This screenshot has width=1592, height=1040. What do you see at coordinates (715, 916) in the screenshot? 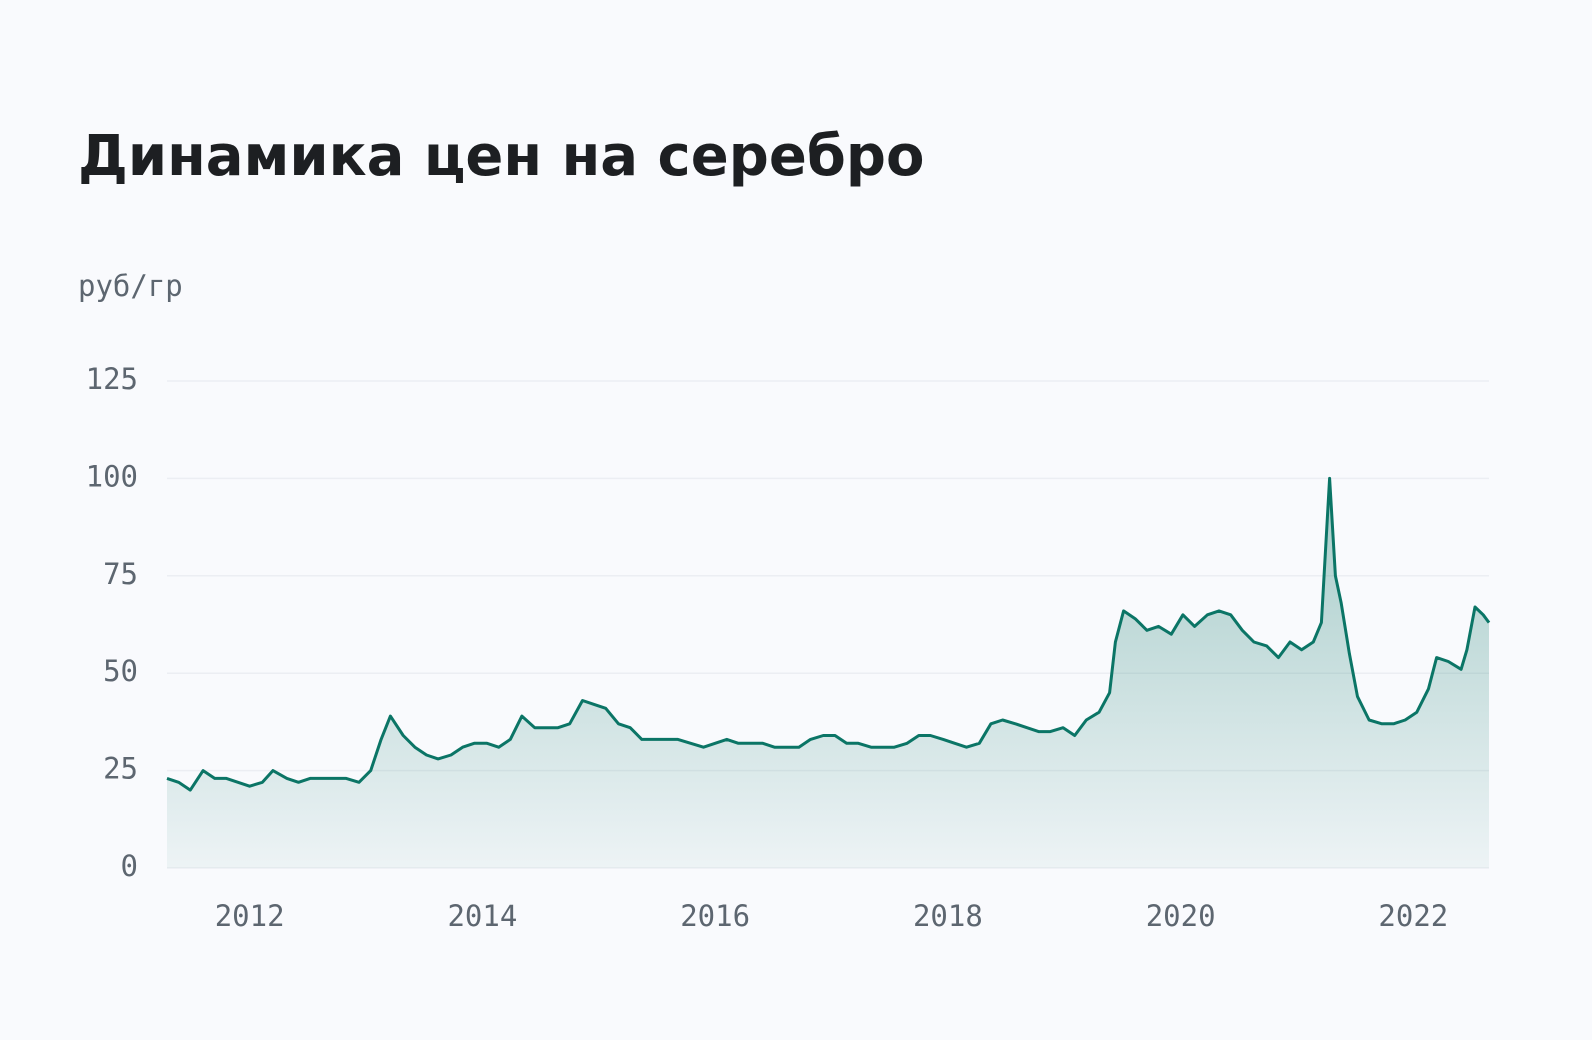
I see `x-tick-label: 2016` at bounding box center [715, 916].